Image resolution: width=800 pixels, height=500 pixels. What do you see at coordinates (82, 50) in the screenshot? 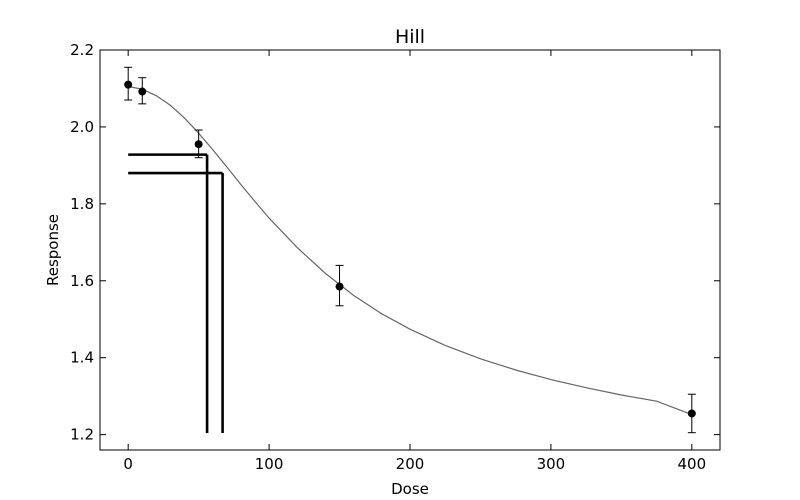
I see `y-tick-label-5: 2.2` at bounding box center [82, 50].